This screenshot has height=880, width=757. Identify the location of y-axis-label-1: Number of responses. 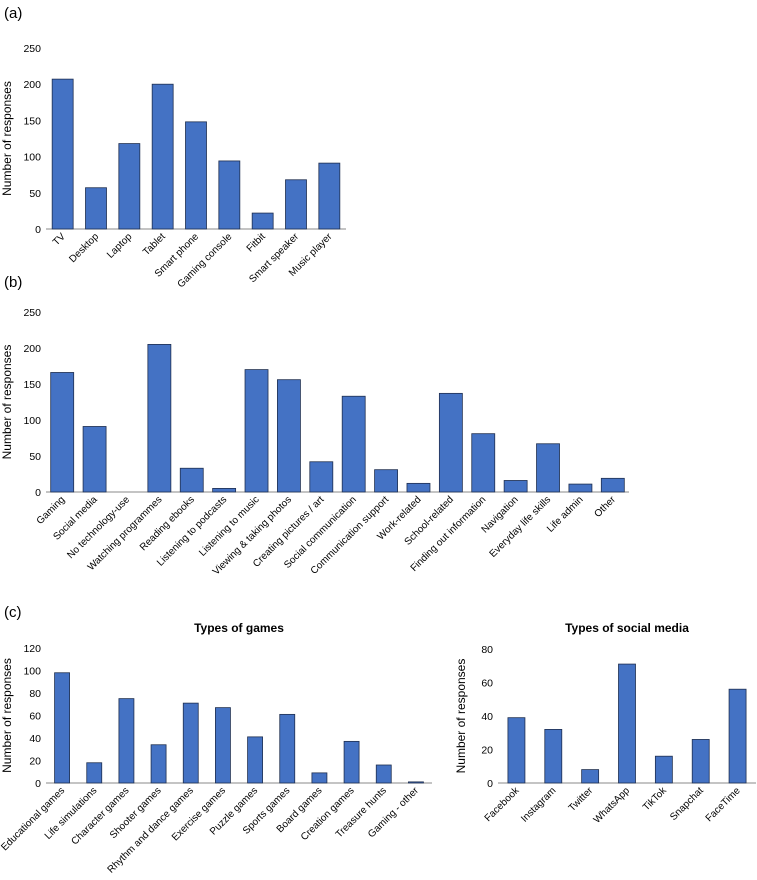
(7, 402).